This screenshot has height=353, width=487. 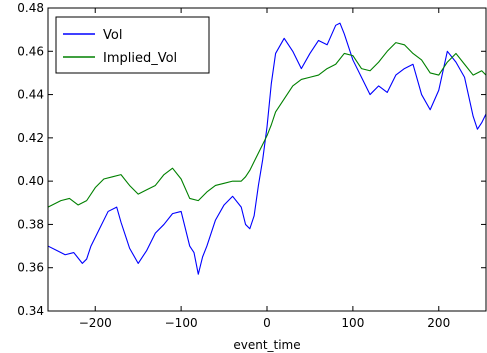 What do you see at coordinates (30, 8) in the screenshot?
I see `y-tick-label: 0.48` at bounding box center [30, 8].